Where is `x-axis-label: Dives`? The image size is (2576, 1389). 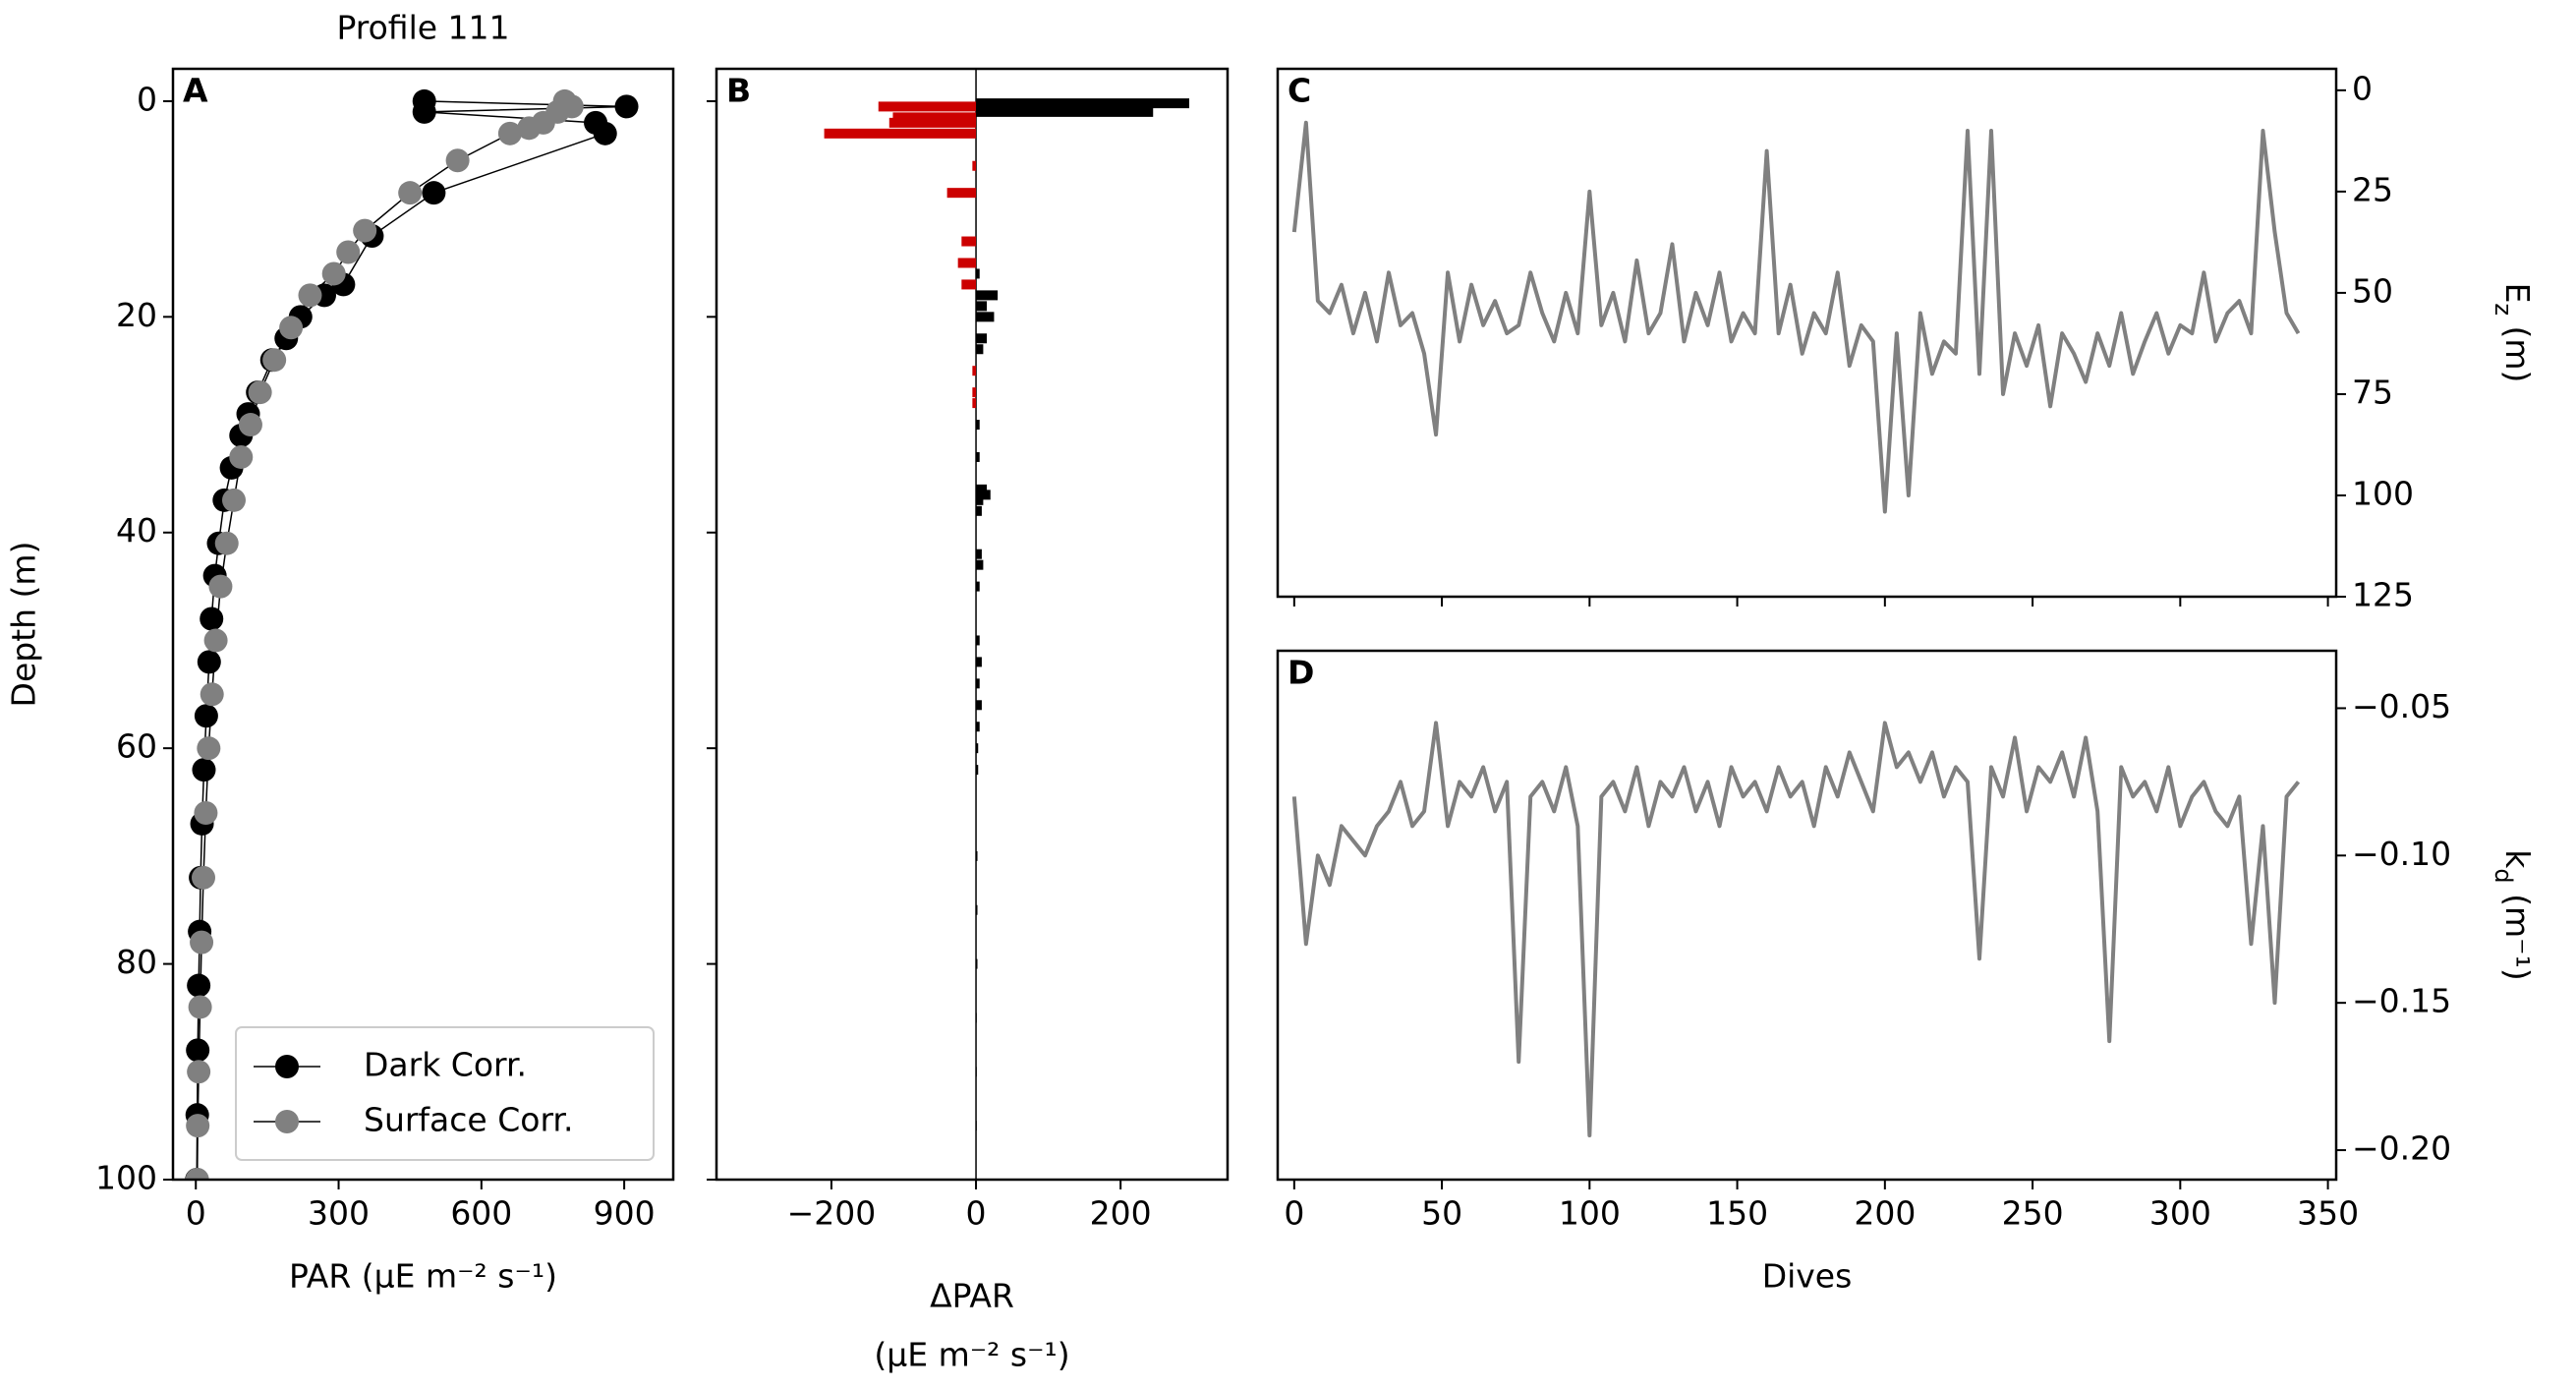 x-axis-label: Dives is located at coordinates (1808, 1276).